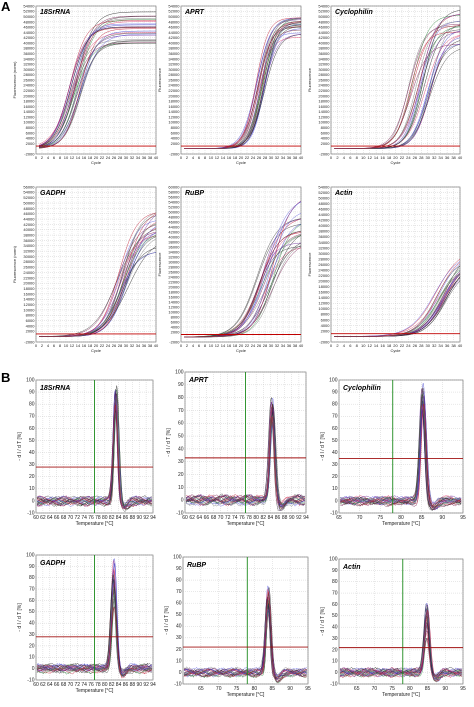 Image resolution: width=474 pixels, height=707 pixels. I want to click on x-tick-label: 65, so click(201, 689).